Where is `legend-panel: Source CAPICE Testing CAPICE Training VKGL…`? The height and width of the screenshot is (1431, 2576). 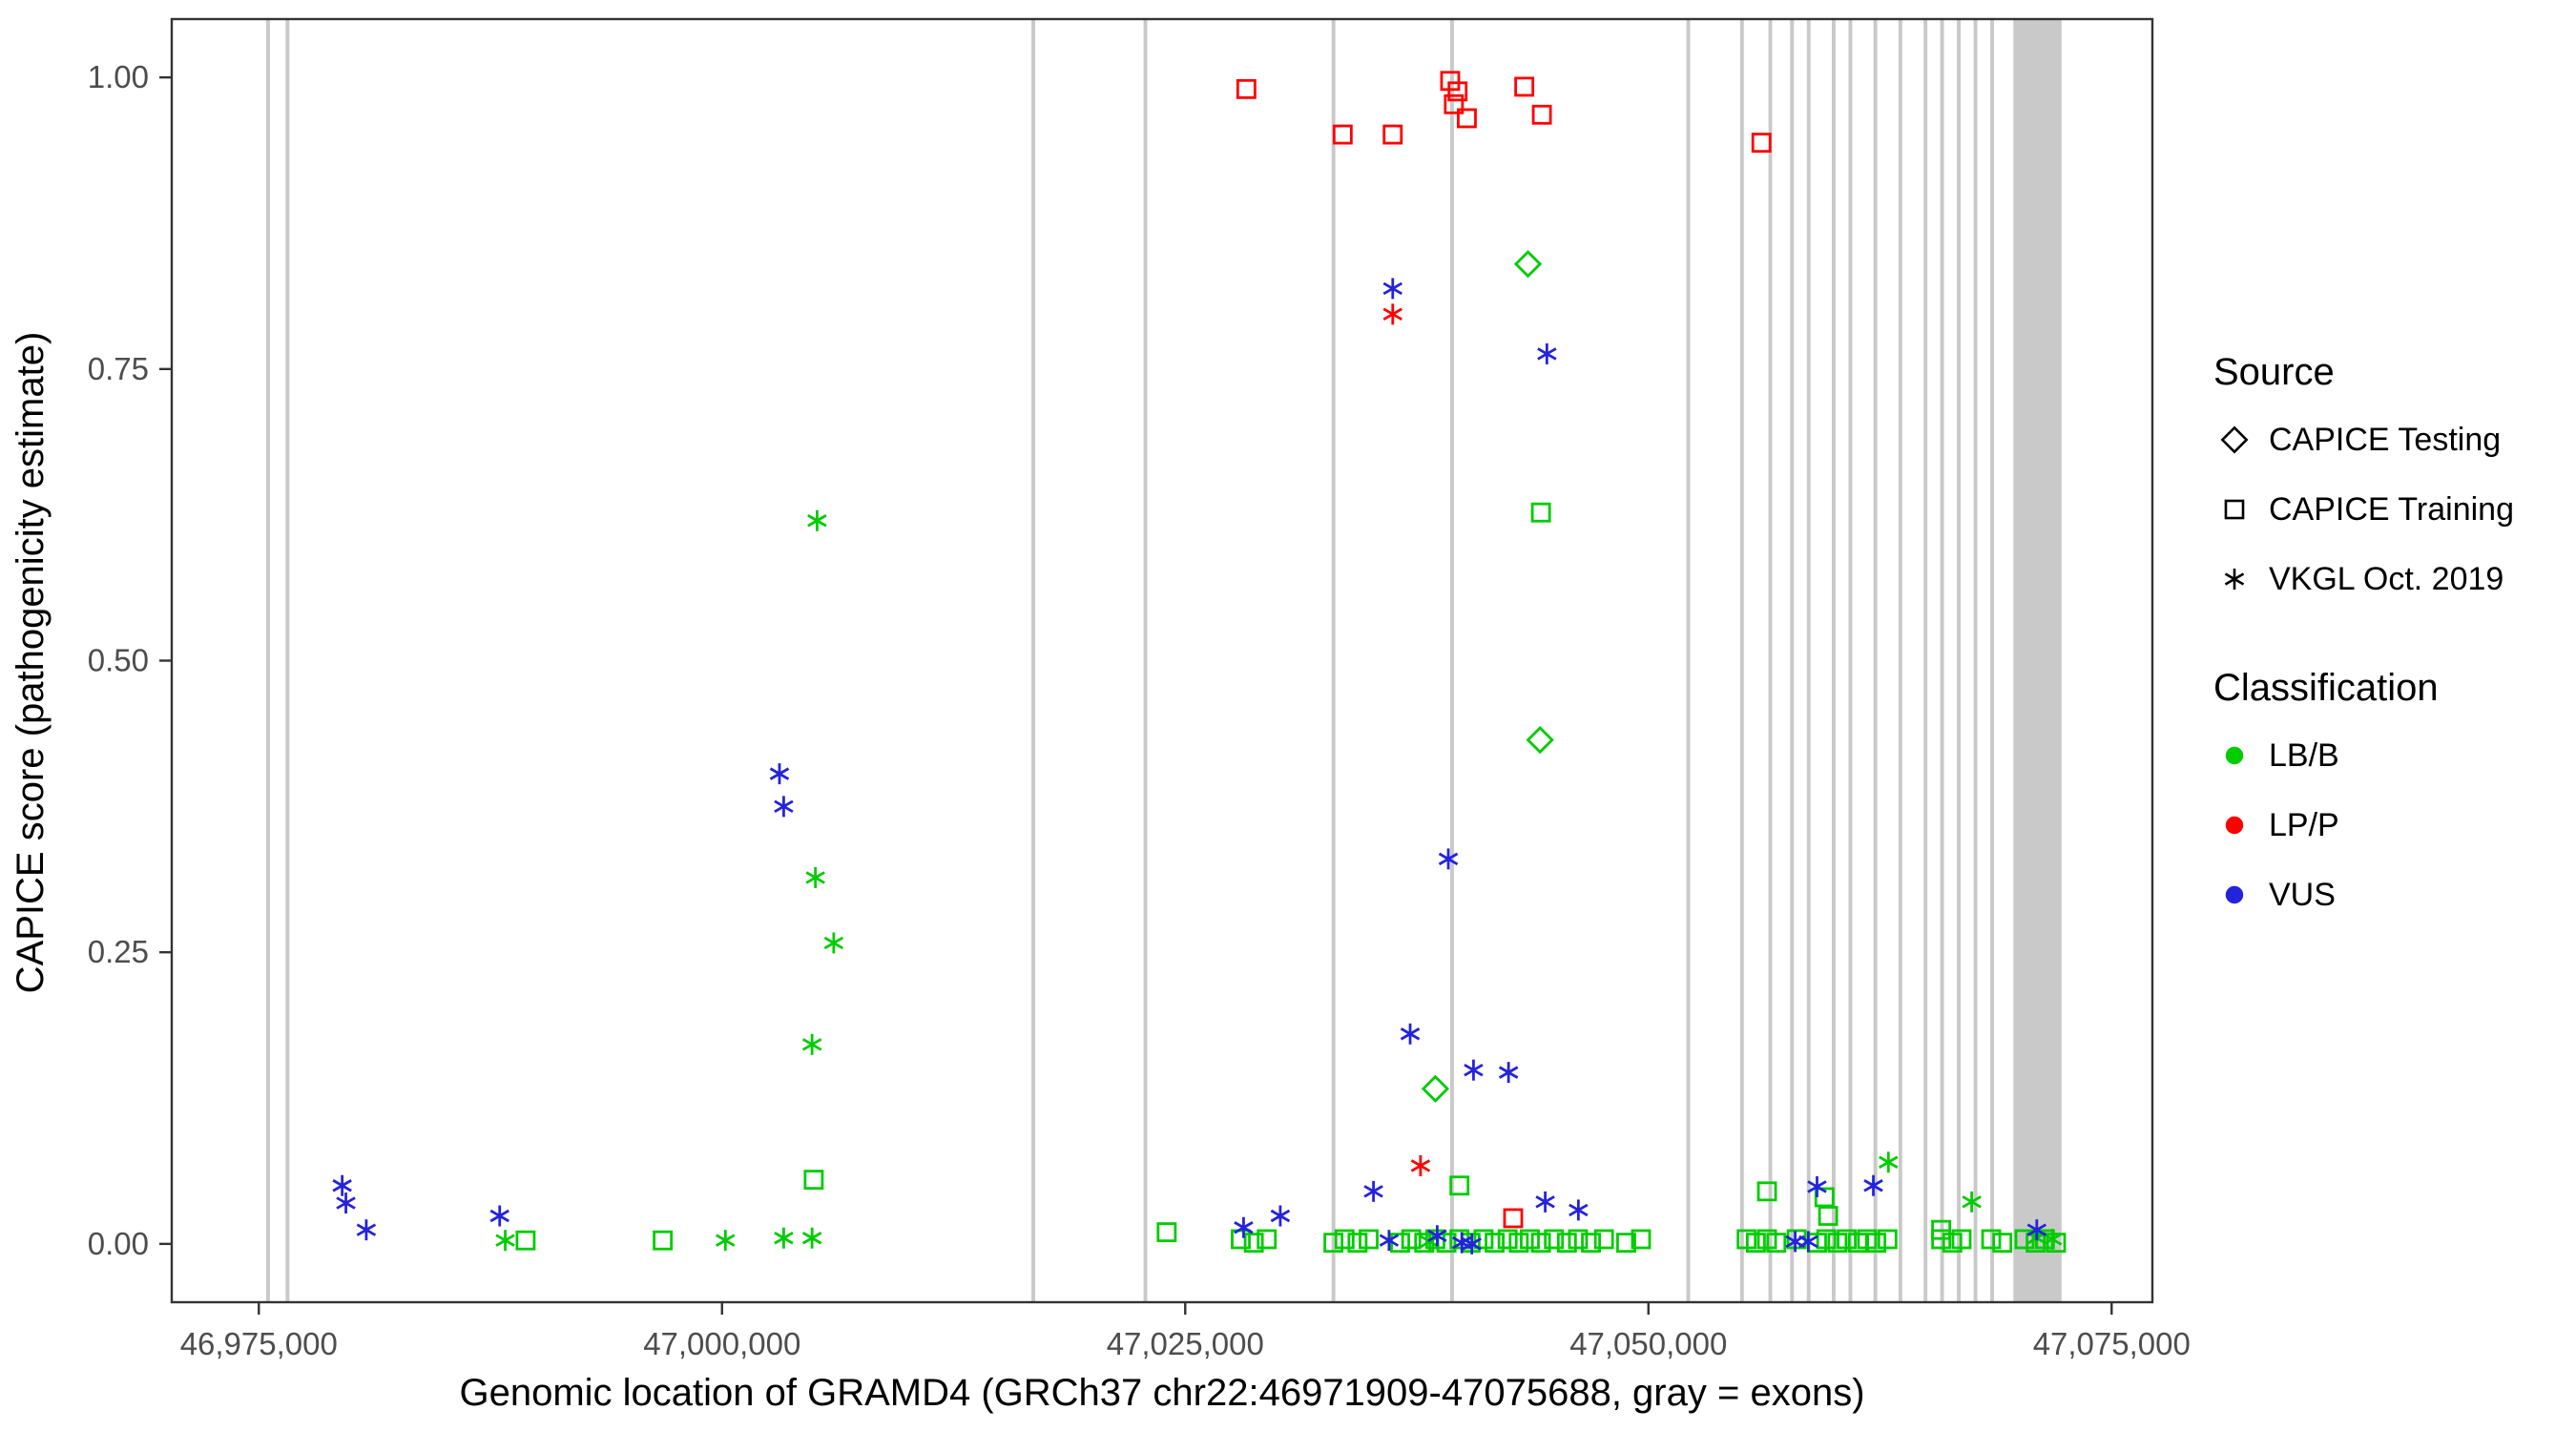 legend-panel: Source CAPICE Testing CAPICE Training VKGL… is located at coordinates (2389, 667).